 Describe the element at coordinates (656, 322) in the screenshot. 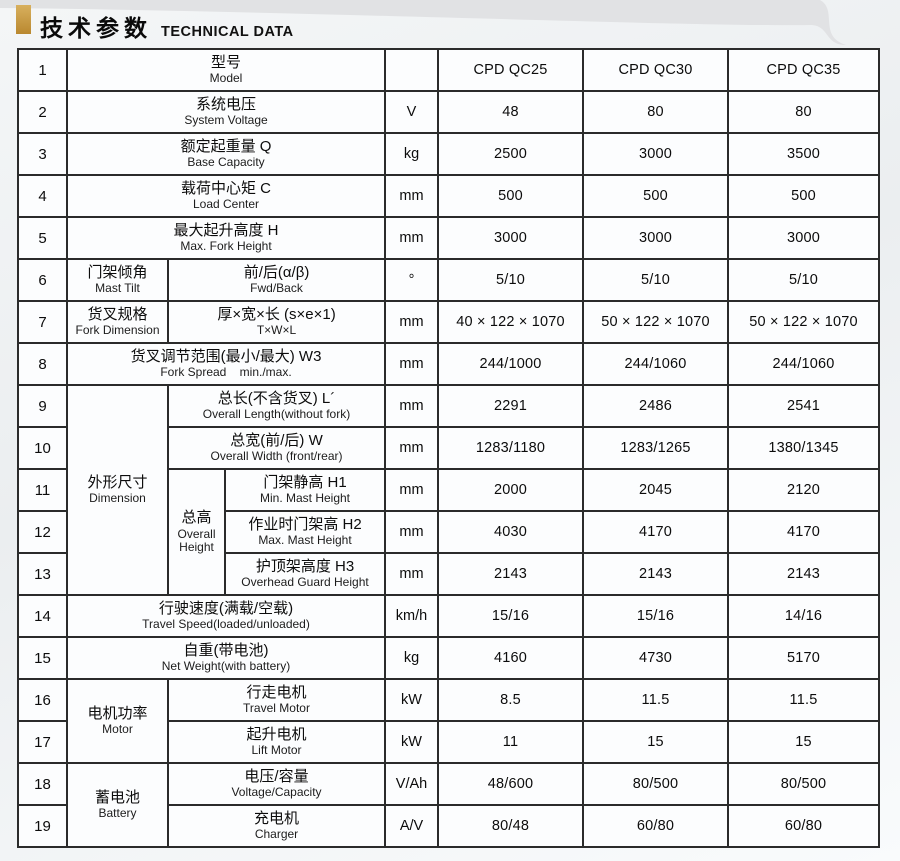

I see `value-cell: 50 × 122 × 1070` at that location.